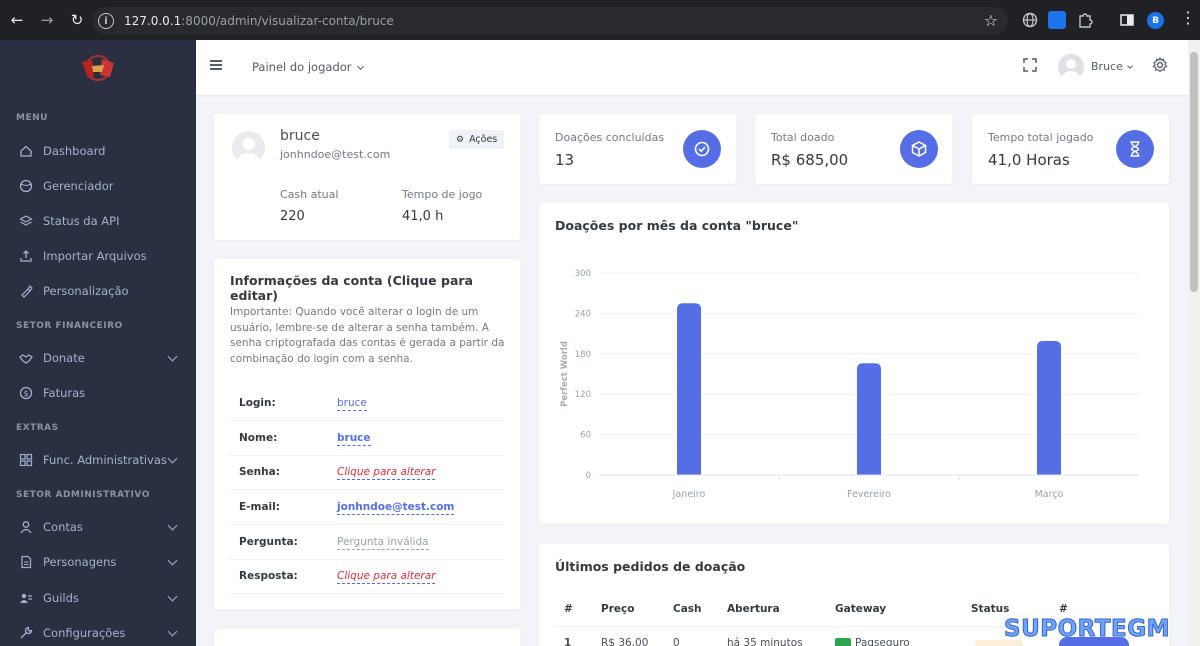 The image size is (1200, 646). I want to click on kpi-card-total: Total doado R$ 685,00, so click(853, 149).